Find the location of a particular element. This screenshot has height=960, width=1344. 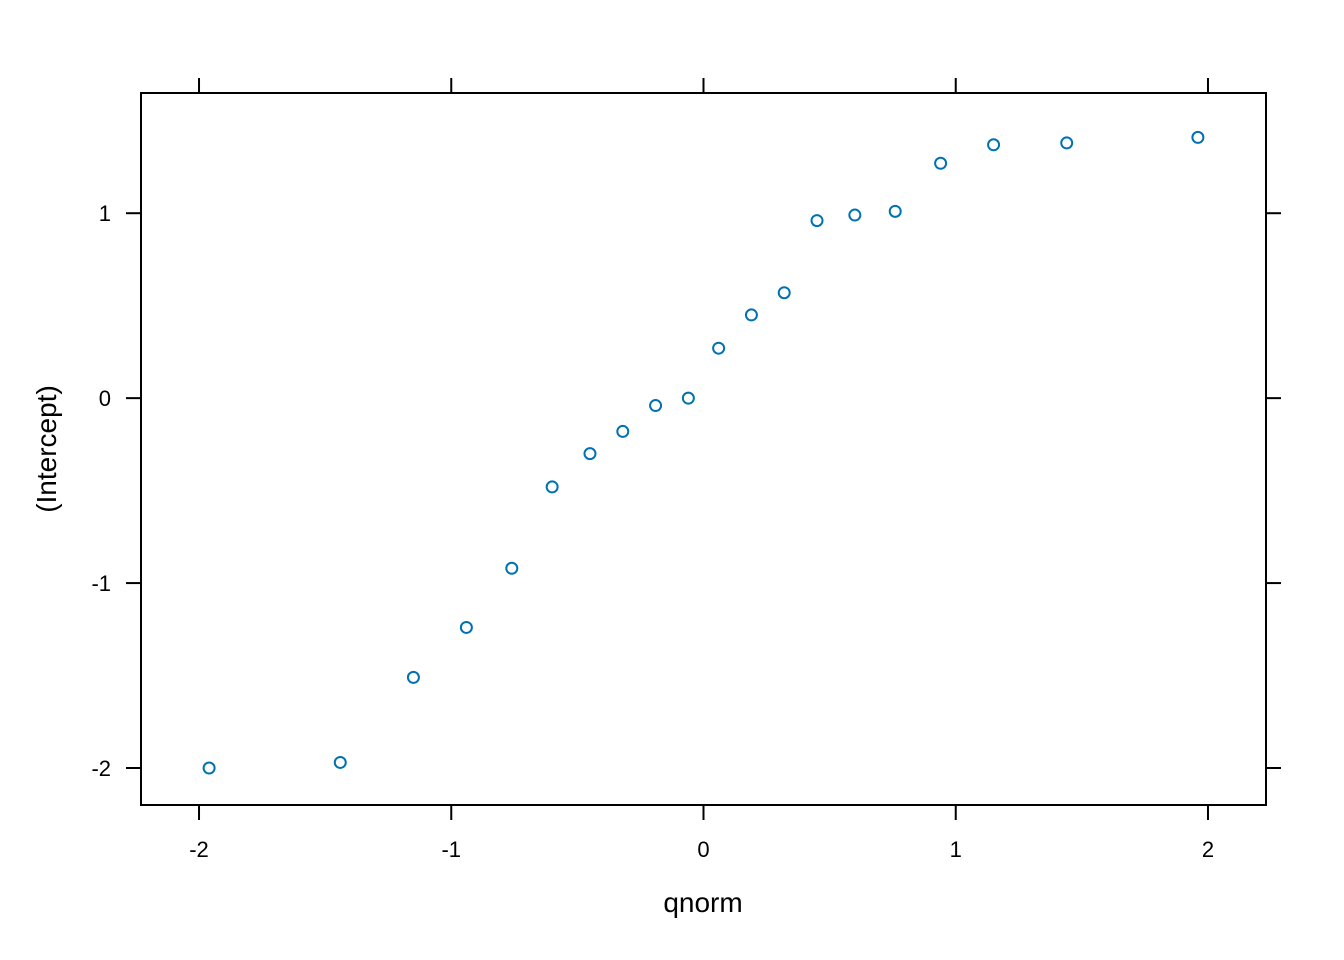

y-axis-label: (Intercept) is located at coordinates (46, 449).